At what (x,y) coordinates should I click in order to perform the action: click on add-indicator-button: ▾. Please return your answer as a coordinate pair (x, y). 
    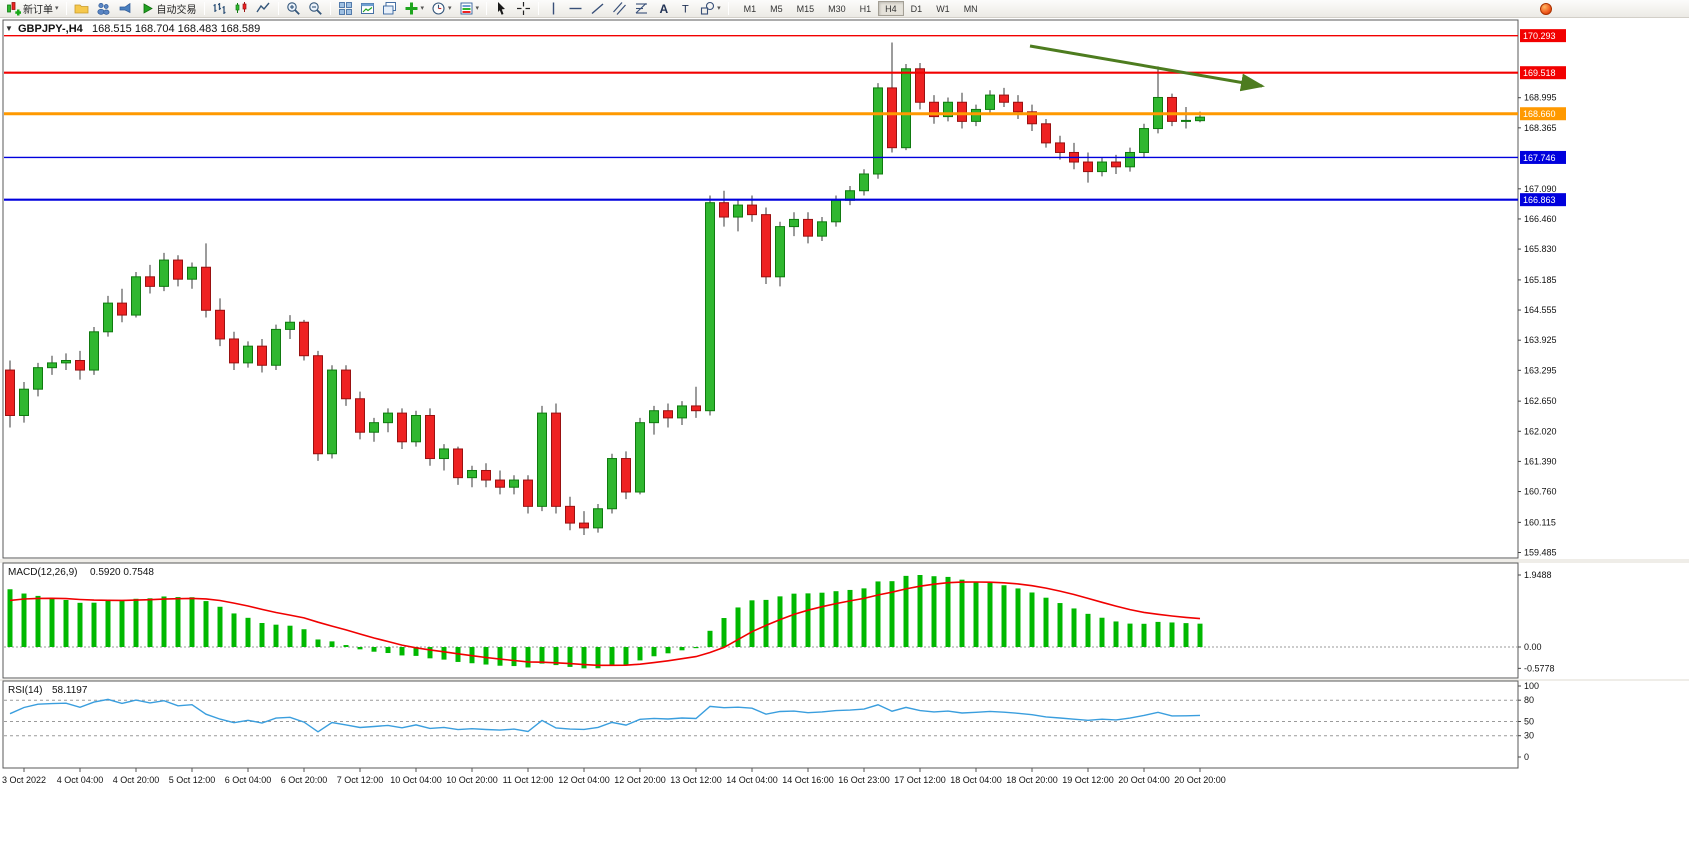
    Looking at the image, I should click on (414, 9).